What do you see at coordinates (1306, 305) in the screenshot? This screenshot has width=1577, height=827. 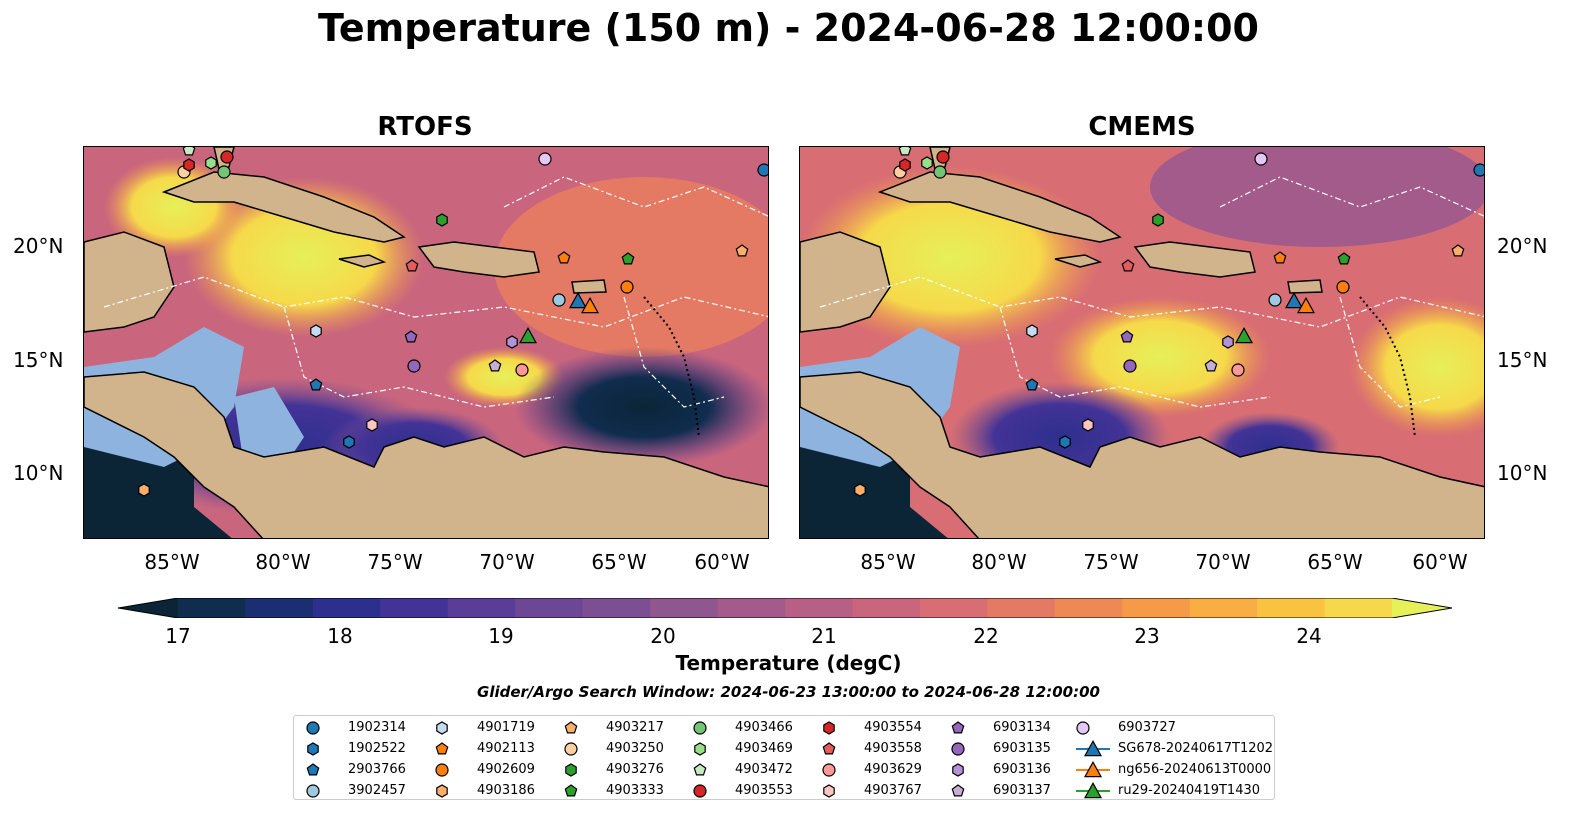 I see `float-marker-ng656-20240613t0000` at bounding box center [1306, 305].